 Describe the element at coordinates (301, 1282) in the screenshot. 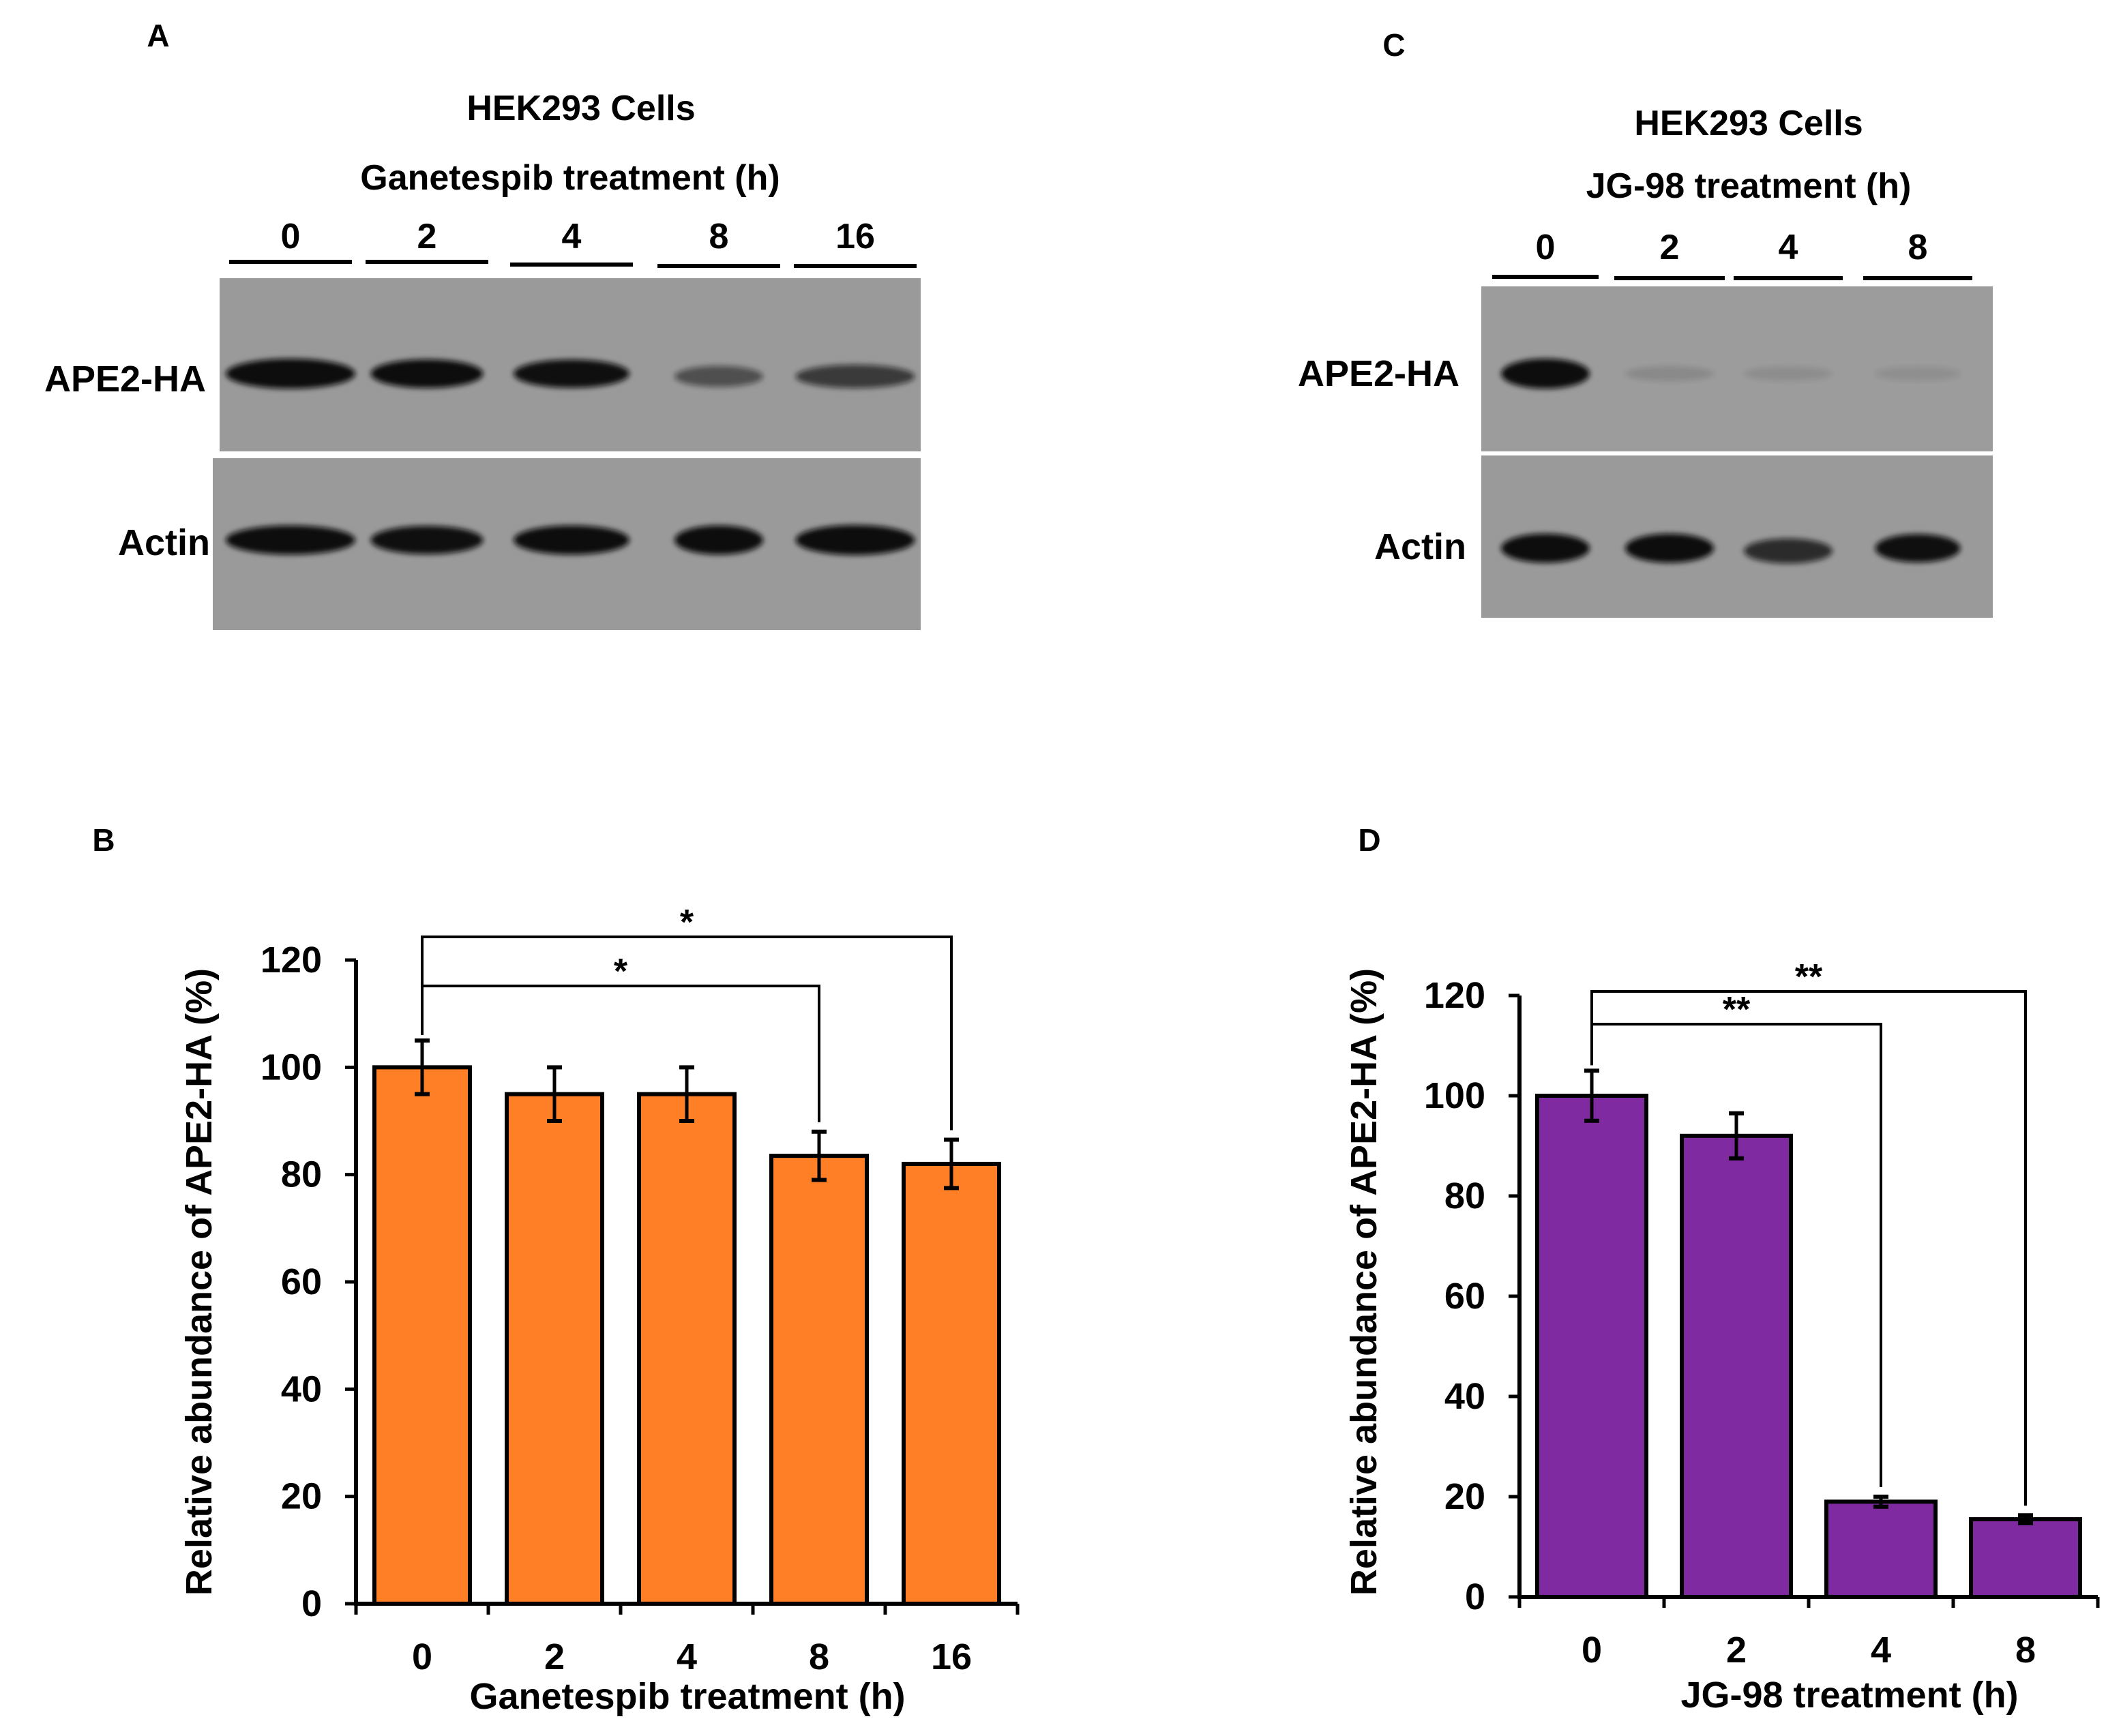

I see `chart-b-y-tick-label: 60` at that location.